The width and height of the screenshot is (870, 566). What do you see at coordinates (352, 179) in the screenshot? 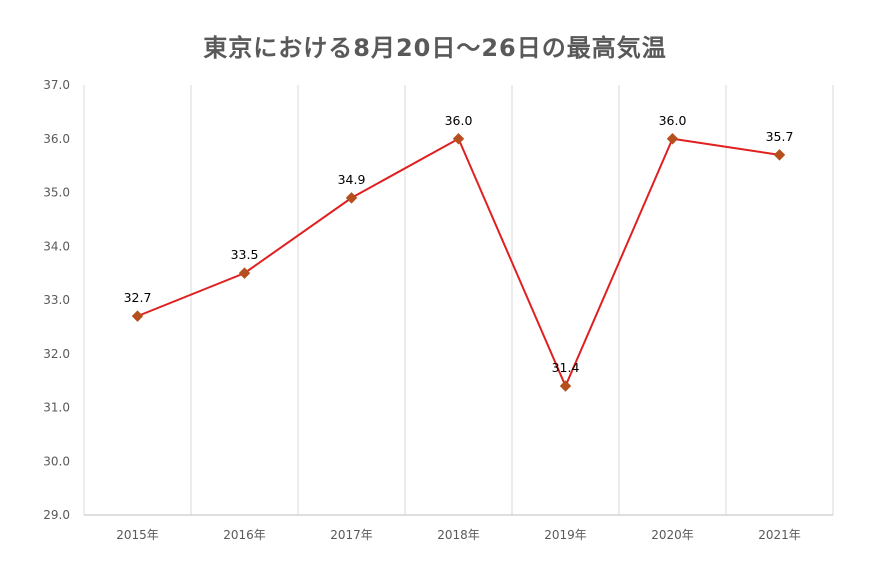
I see `data-label: 34.9` at bounding box center [352, 179].